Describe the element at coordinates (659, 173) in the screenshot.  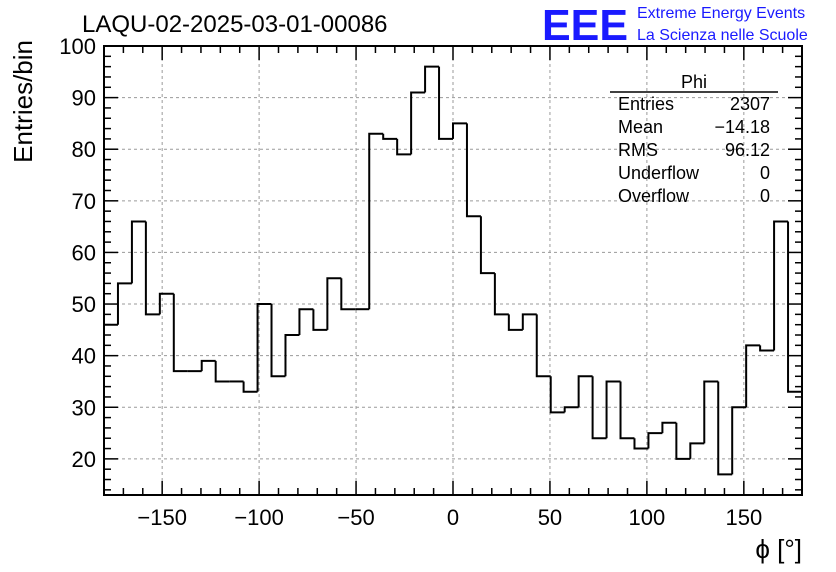
I see `stats-row-label: Underflow` at that location.